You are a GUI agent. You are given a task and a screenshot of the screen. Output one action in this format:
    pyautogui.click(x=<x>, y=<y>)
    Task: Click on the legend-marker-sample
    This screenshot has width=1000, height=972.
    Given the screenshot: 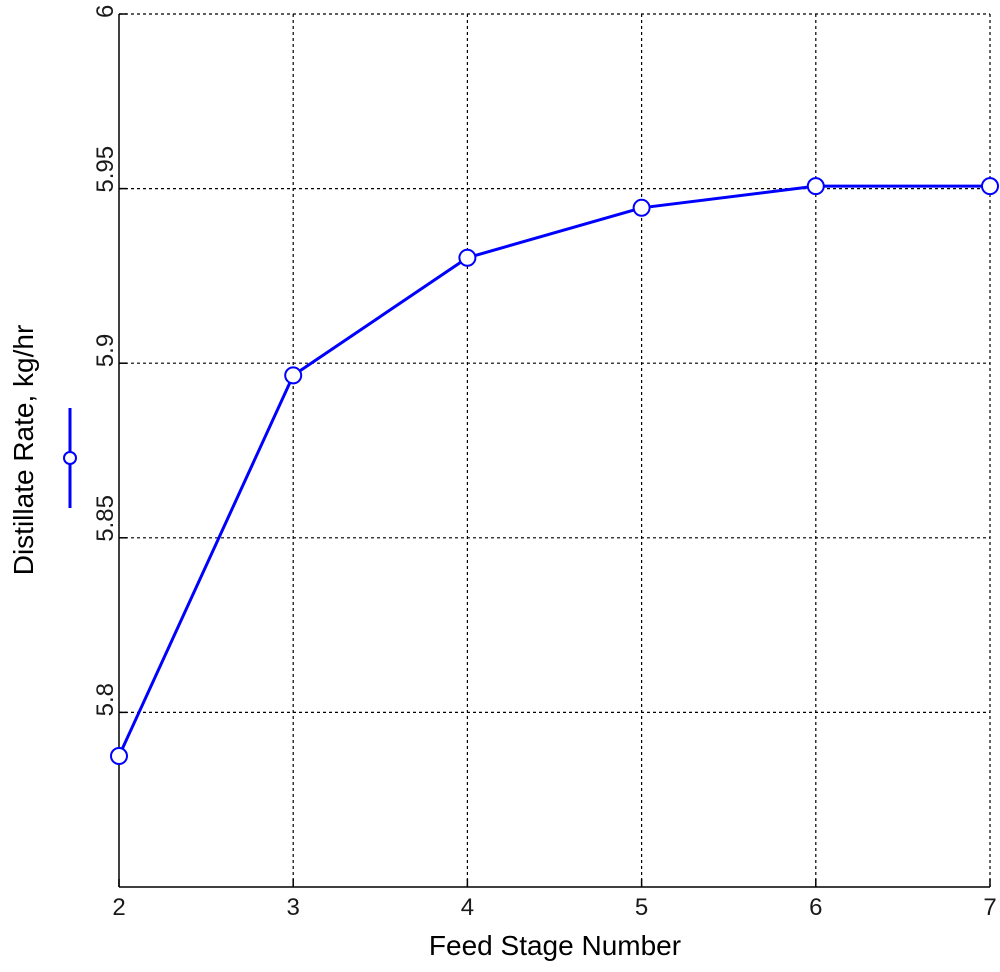 What is the action you would take?
    pyautogui.click(x=70, y=458)
    